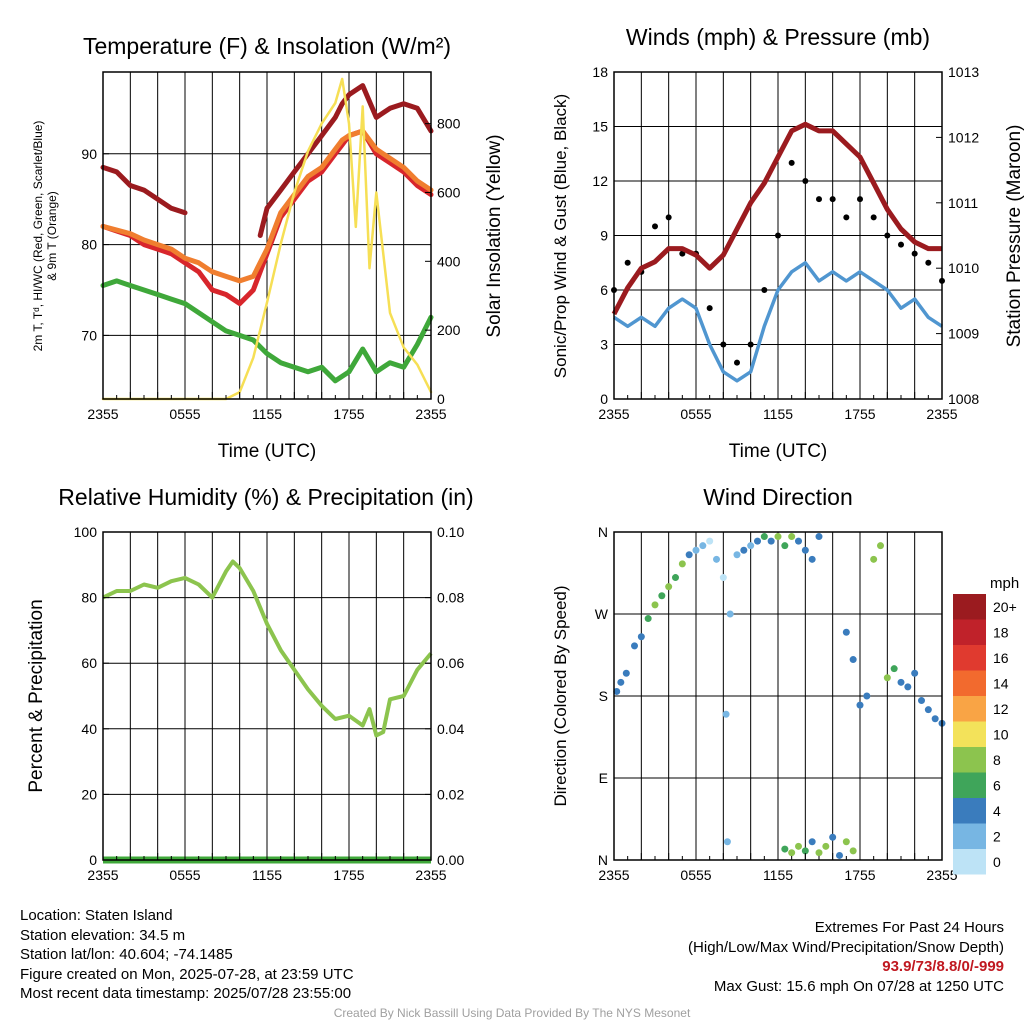  I want to click on wind-xtick-label: 0555, so click(695, 414).